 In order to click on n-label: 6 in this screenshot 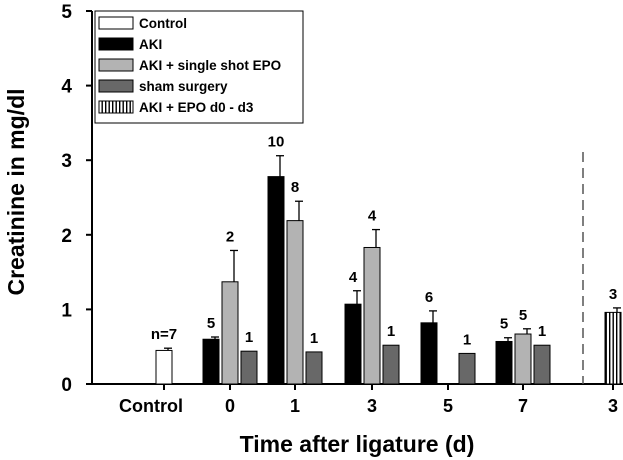, I will do `click(429, 297)`.